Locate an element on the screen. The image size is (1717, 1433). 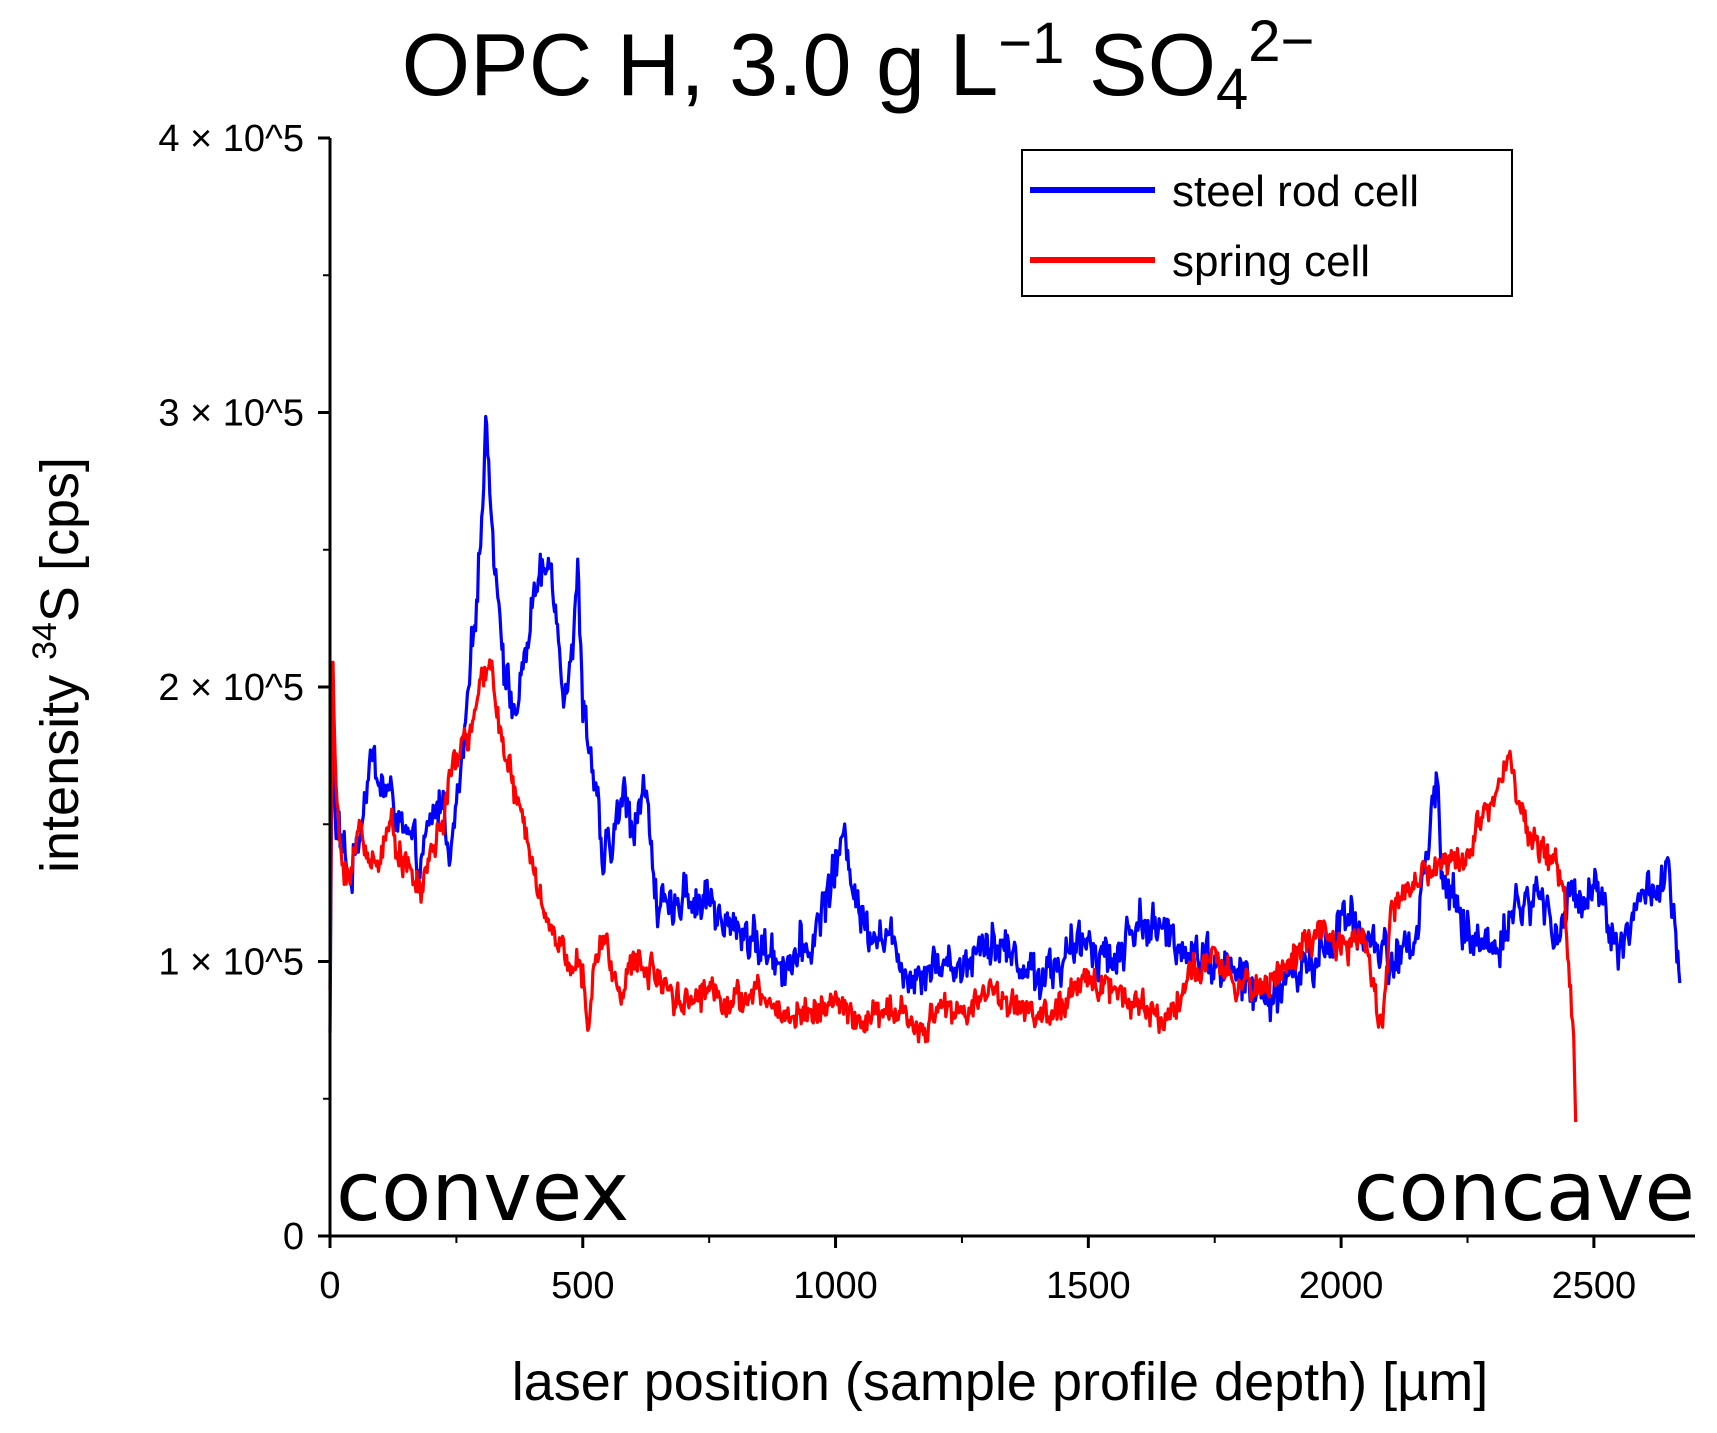
x-tick-label: 2000 is located at coordinates (1341, 1286).